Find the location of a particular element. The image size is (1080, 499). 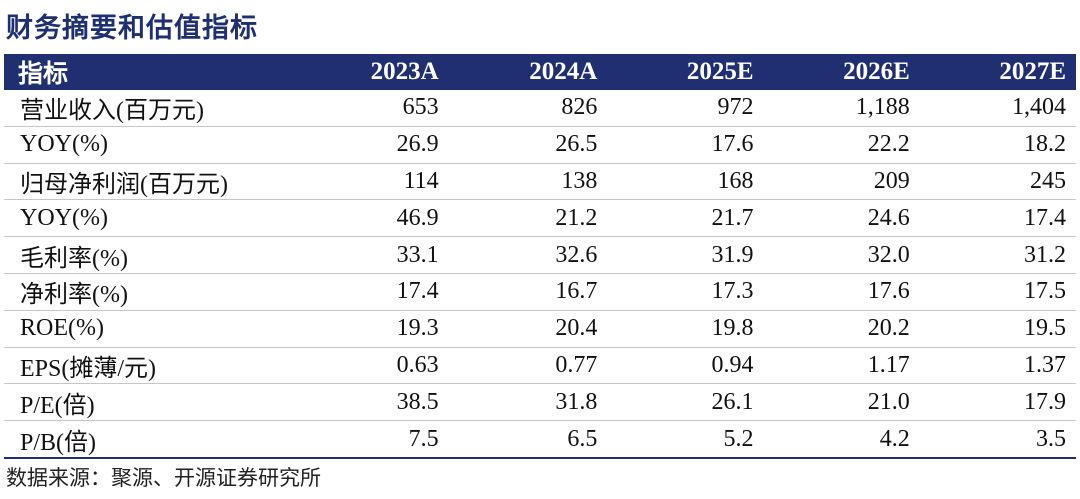

row-value: 0.77 is located at coordinates (528, 366).